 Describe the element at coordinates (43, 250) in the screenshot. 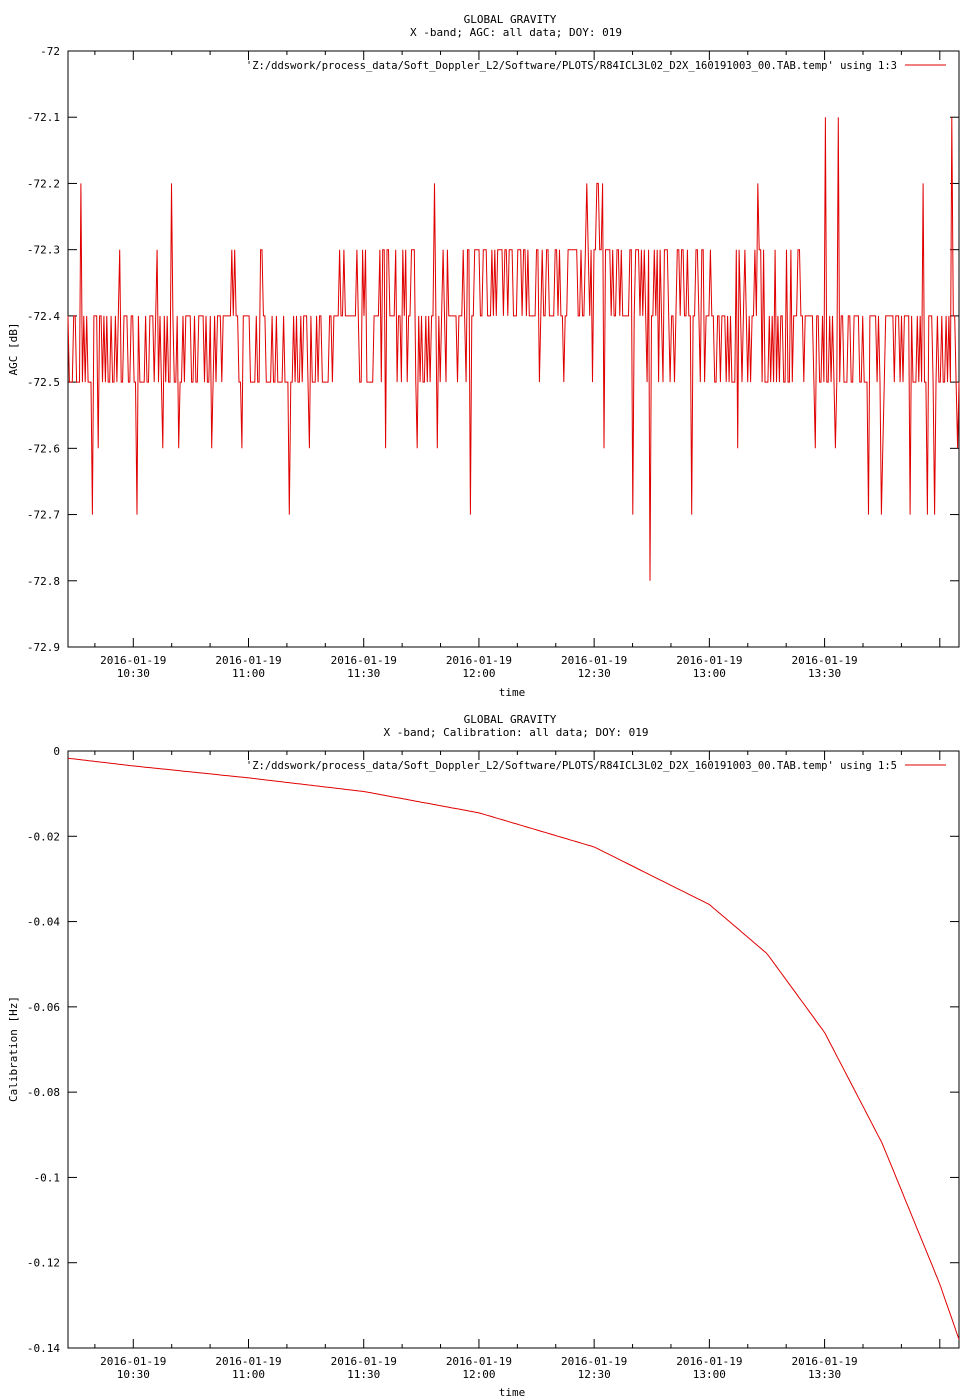

I see `agc-y-tick-label: -72.3` at that location.